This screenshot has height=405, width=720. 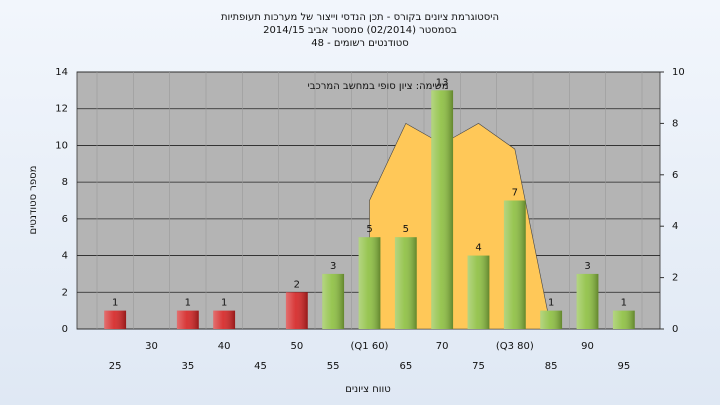 I want to click on x-tick-label: 70, so click(x=442, y=346).